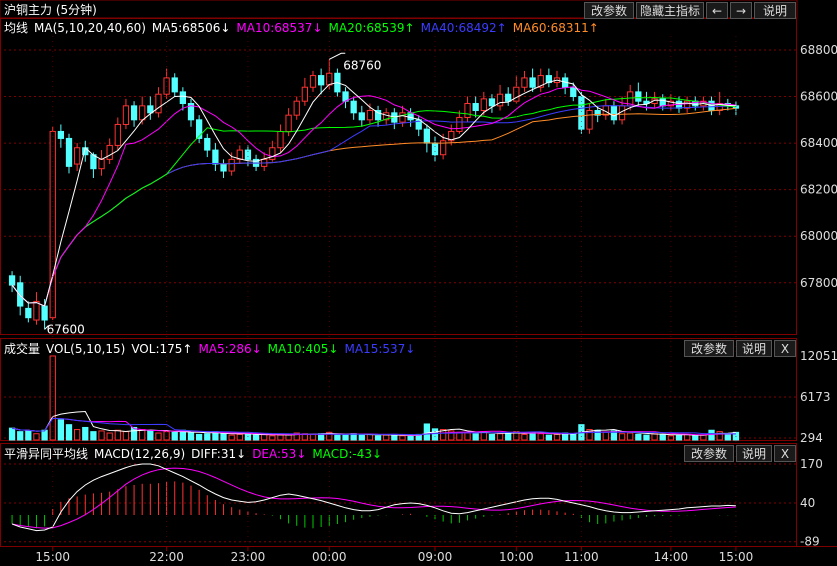 The width and height of the screenshot is (837, 566). What do you see at coordinates (785, 348) in the screenshot?
I see `vol-close-button: X` at bounding box center [785, 348].